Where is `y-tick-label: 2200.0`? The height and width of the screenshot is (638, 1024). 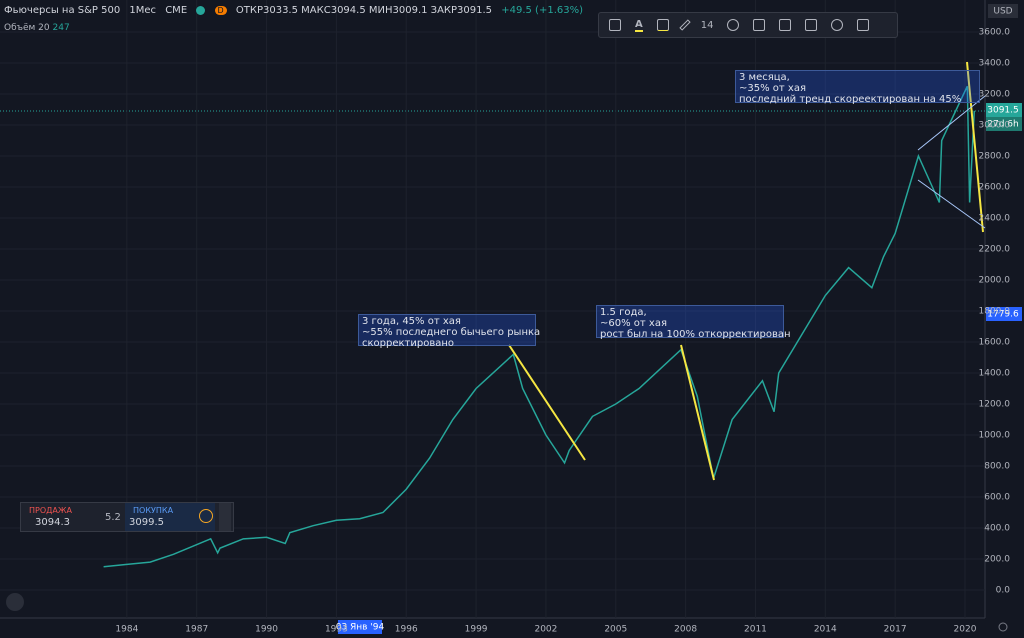 y-tick-label: 2200.0 is located at coordinates (995, 250).